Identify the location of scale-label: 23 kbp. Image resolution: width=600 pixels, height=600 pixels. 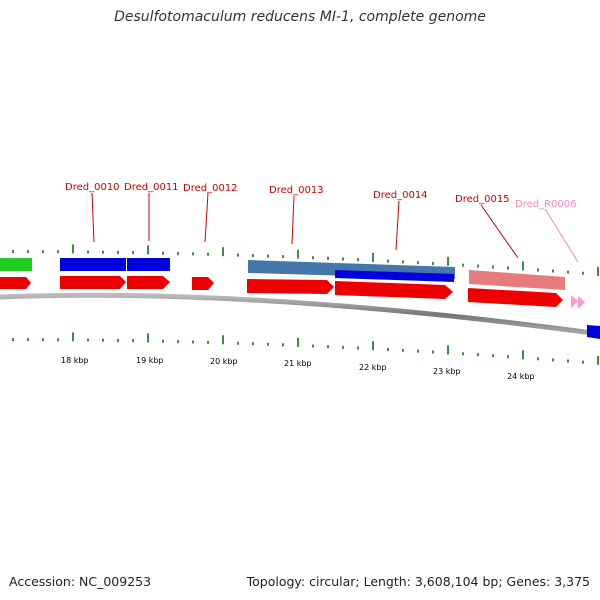
(447, 371).